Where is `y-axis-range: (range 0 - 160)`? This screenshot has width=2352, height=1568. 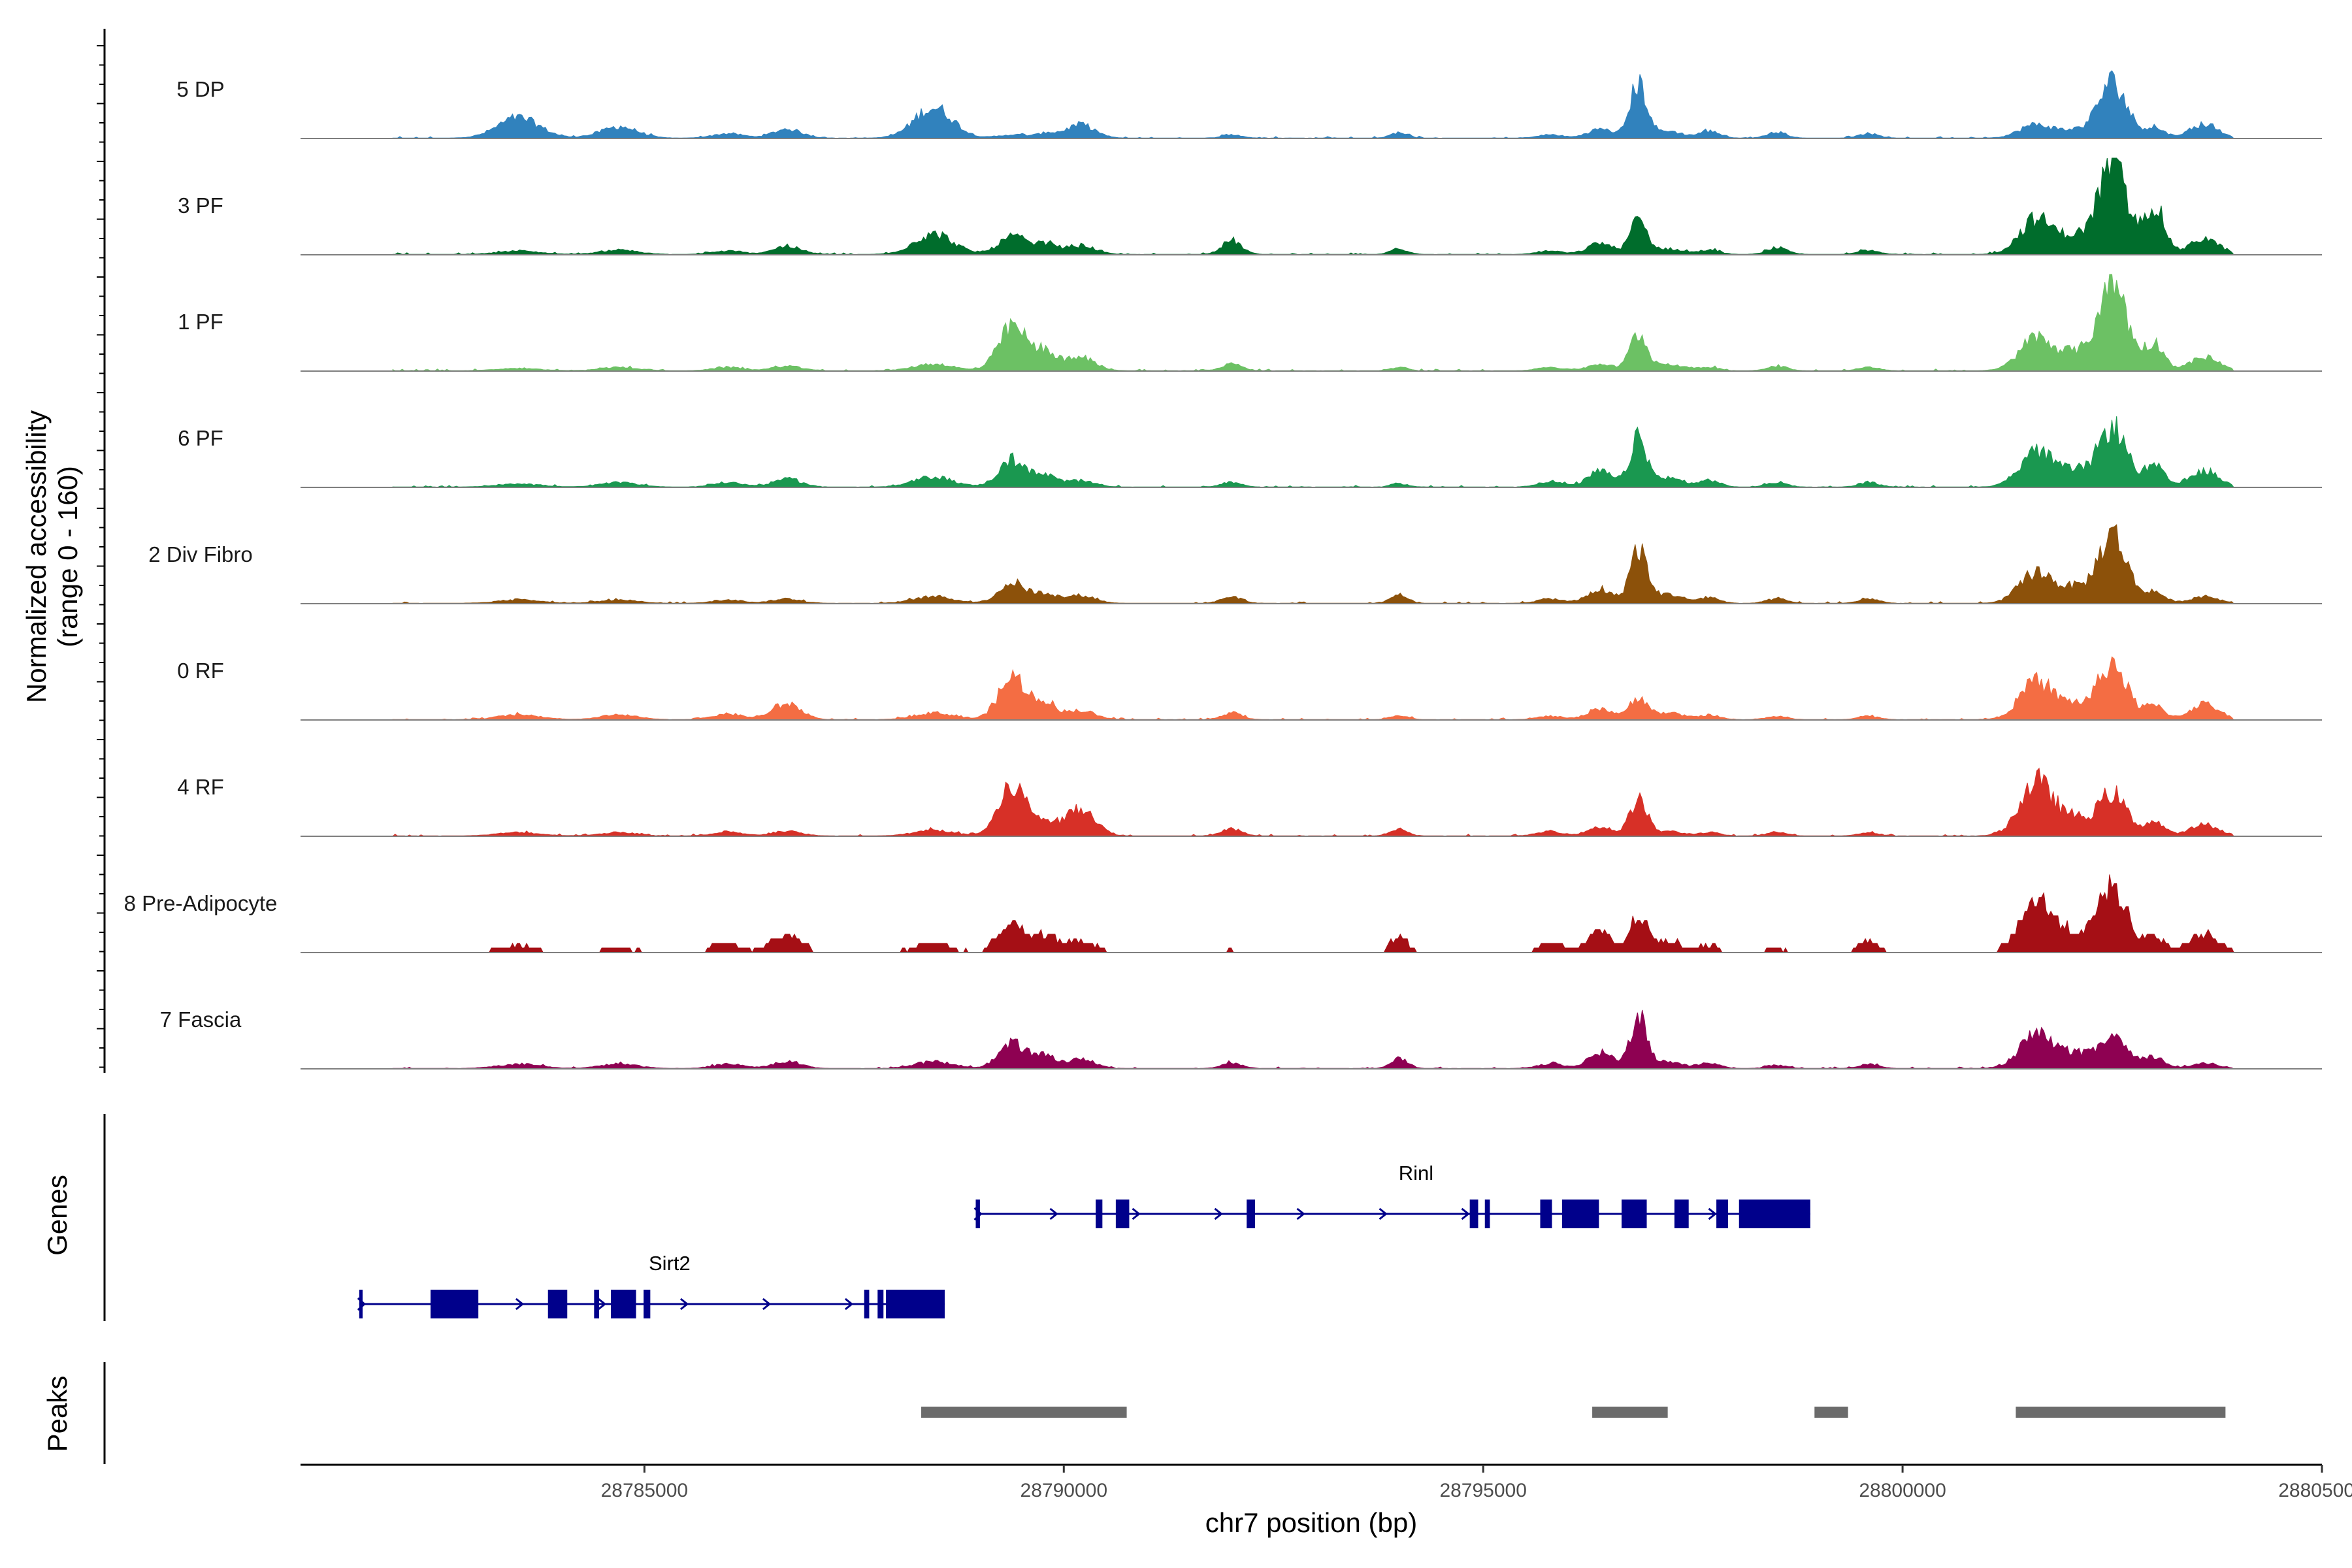 y-axis-range: (range 0 - 160) is located at coordinates (67, 556).